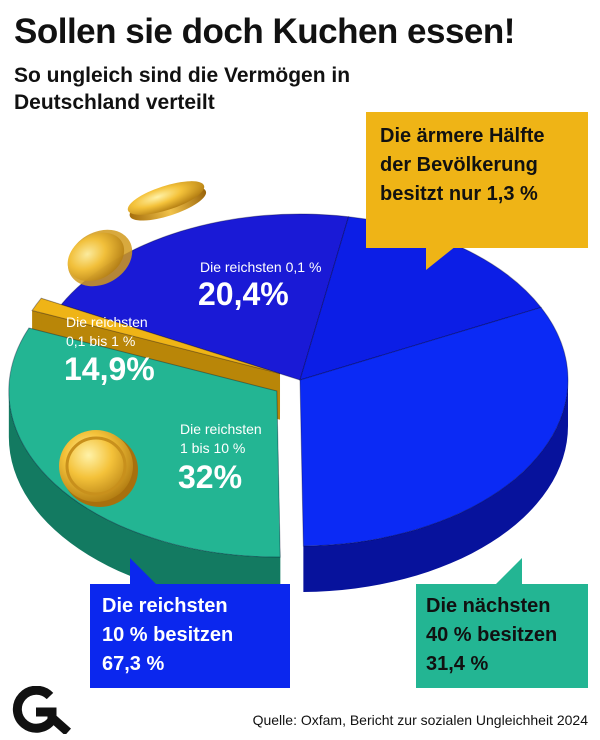 The image size is (600, 740). Describe the element at coordinates (107, 322) in the screenshot. I see `slice-label-top01to1-line1: Die reichsten` at that location.